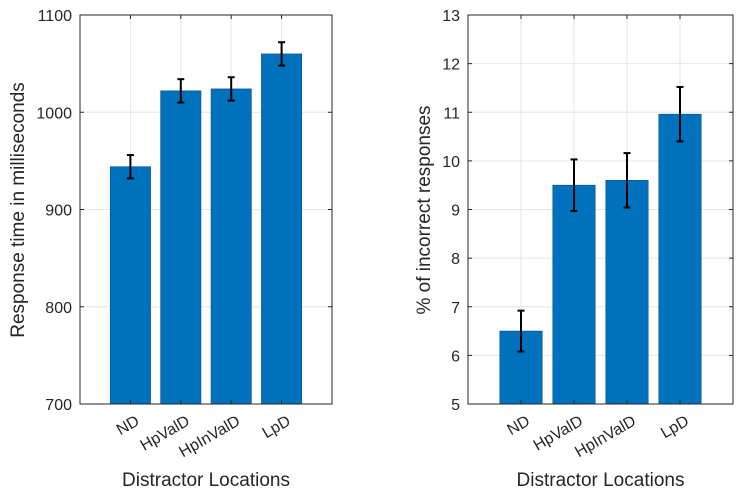 This screenshot has height=494, width=746. What do you see at coordinates (54, 113) in the screenshot?
I see `y-tick-label-3: 1000` at bounding box center [54, 113].